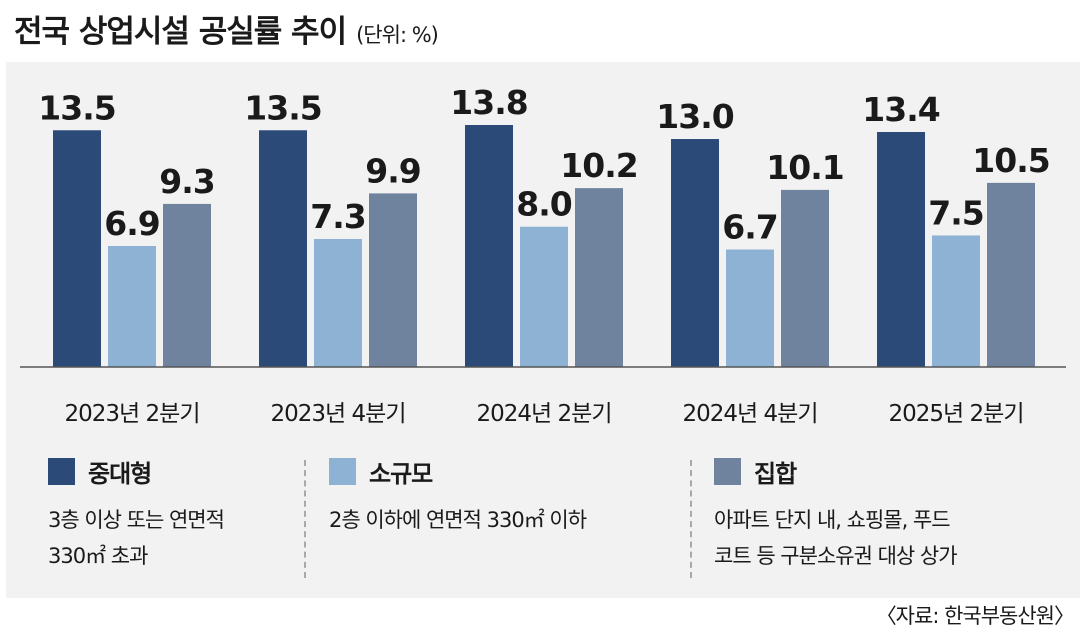  Describe the element at coordinates (598, 165) in the screenshot. I see `value-label: 10.2` at that location.